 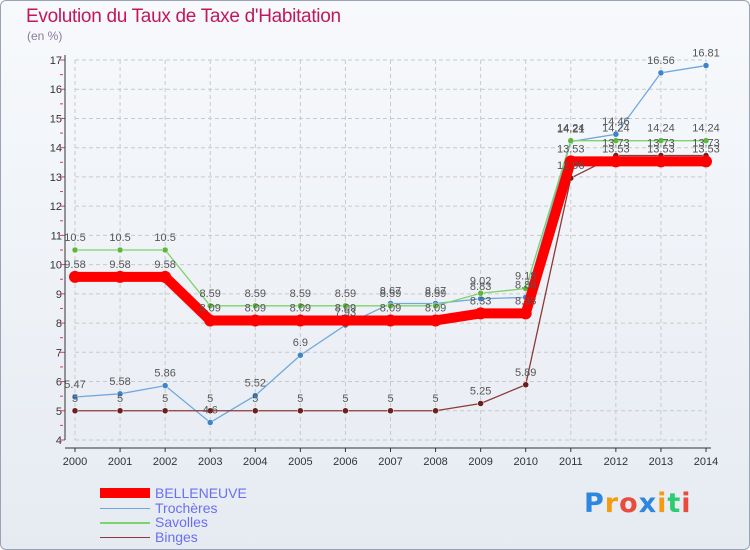 What do you see at coordinates (201, 493) in the screenshot?
I see `legend-label: BELLENEUVE` at bounding box center [201, 493].